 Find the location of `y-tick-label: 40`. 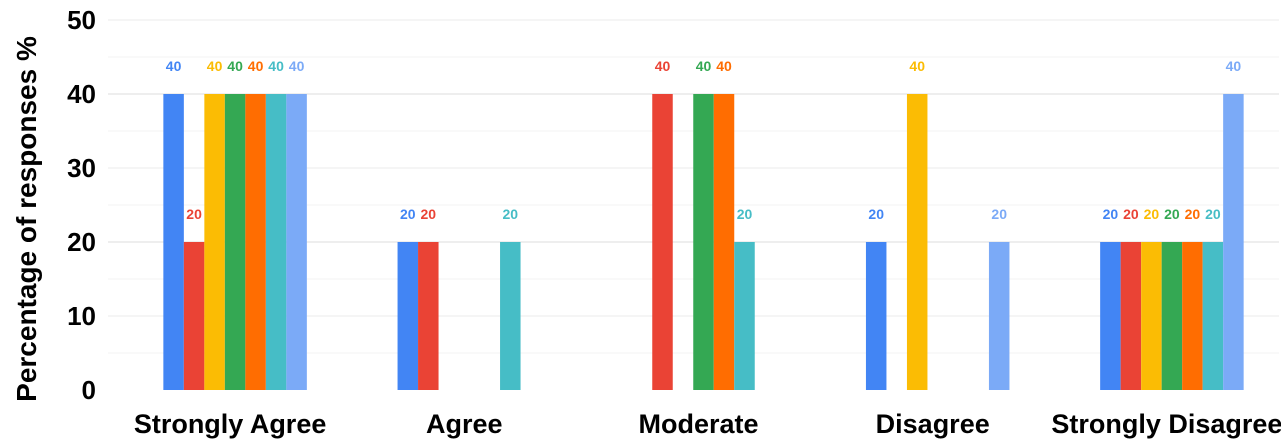

y-tick-label: 40 is located at coordinates (81, 94).